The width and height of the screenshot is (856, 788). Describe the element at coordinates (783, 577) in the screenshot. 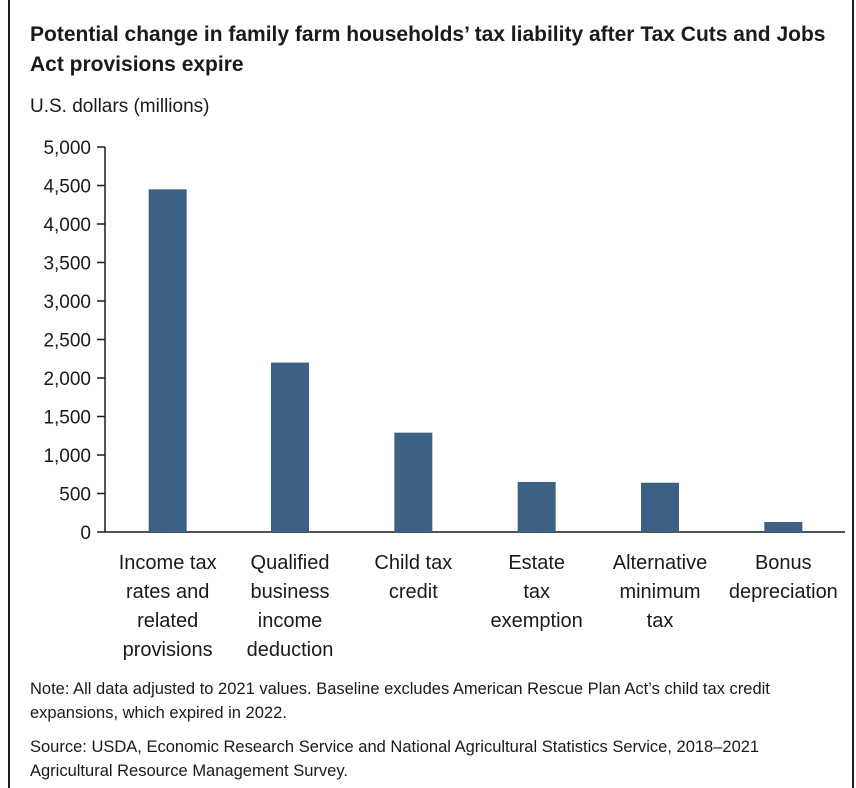

I see `x-category-label: Bonus depreciation` at that location.